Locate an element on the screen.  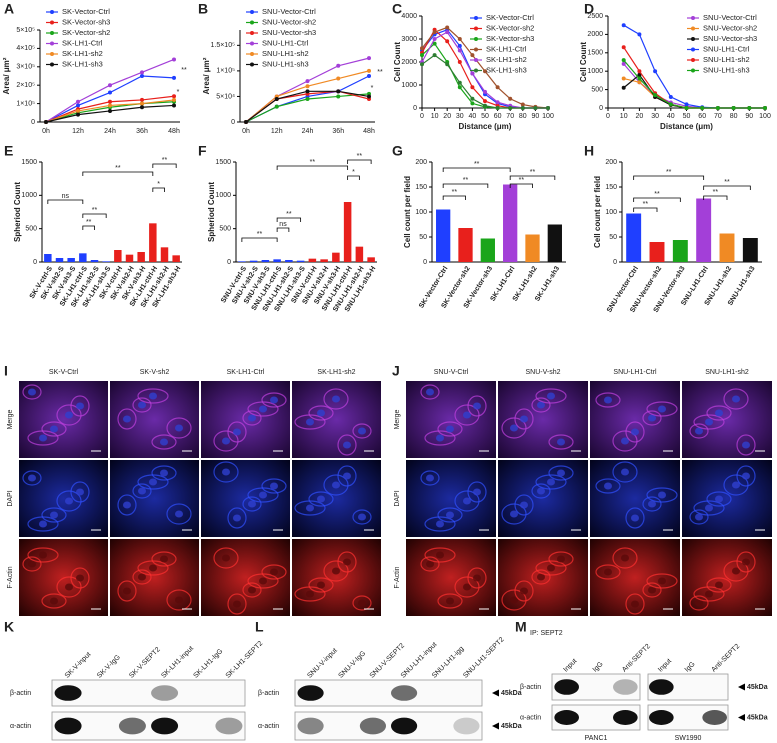
column-label: SNU-V-sh2 is located at coordinates (542, 372).